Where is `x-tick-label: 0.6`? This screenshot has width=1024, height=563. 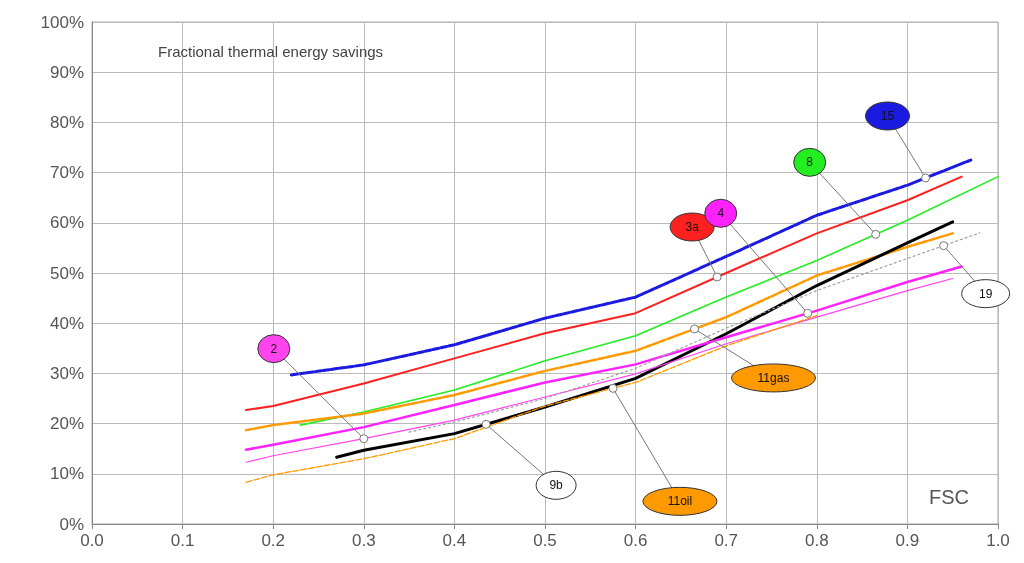
x-tick-label: 0.6 is located at coordinates (635, 540).